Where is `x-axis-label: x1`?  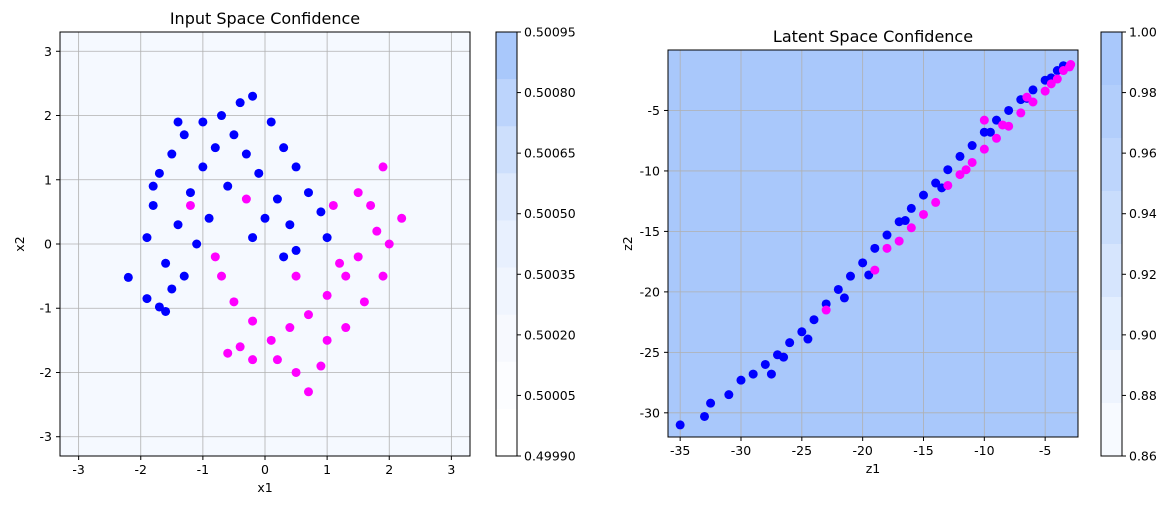 x-axis-label: x1 is located at coordinates (264, 487).